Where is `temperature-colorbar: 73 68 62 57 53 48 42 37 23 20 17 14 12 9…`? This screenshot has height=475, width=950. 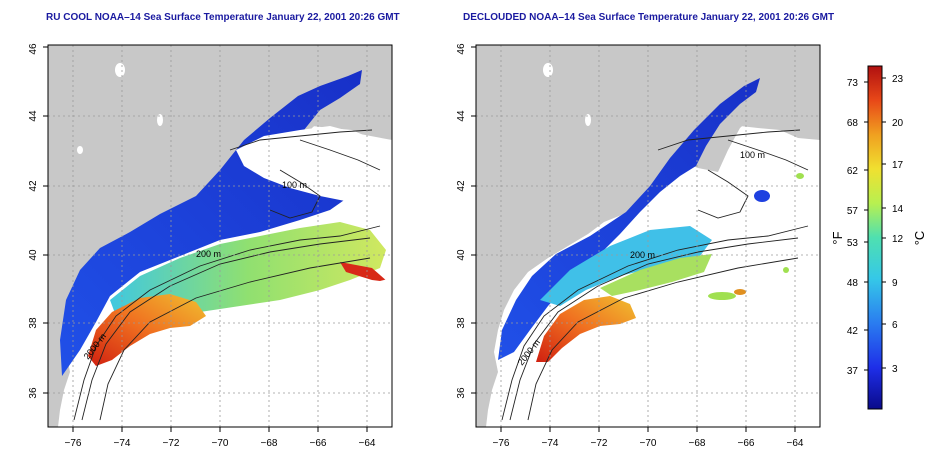 temperature-colorbar: 73 68 62 57 53 48 42 37 23 20 17 14 12 9… is located at coordinates (878, 237).